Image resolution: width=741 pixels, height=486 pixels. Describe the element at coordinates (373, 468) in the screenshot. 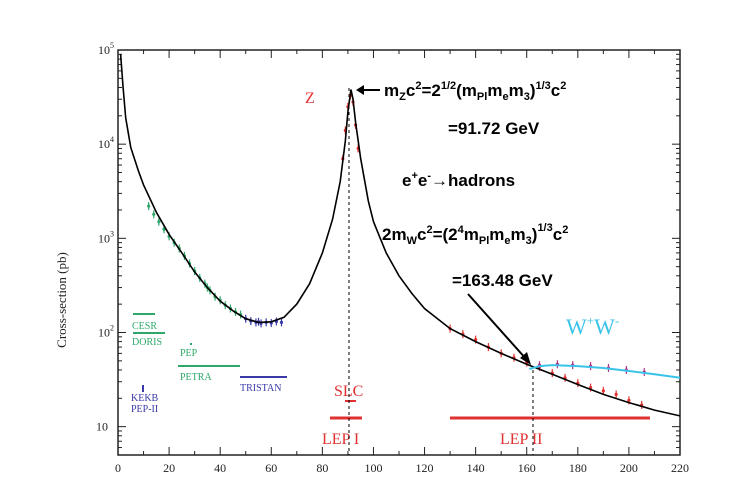

I see `x-tick-label: 100` at that location.